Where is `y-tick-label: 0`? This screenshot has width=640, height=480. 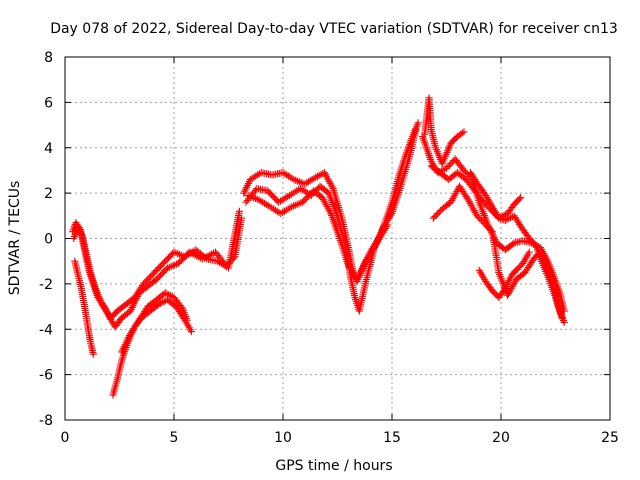
y-tick-label: 0 is located at coordinates (48, 240).